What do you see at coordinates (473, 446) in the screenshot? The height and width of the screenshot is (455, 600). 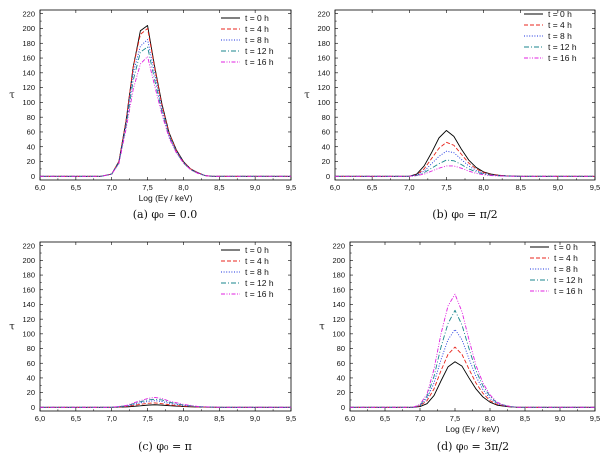 I see `panel-caption: (d) φ₀ = 3π/2` at bounding box center [473, 446].